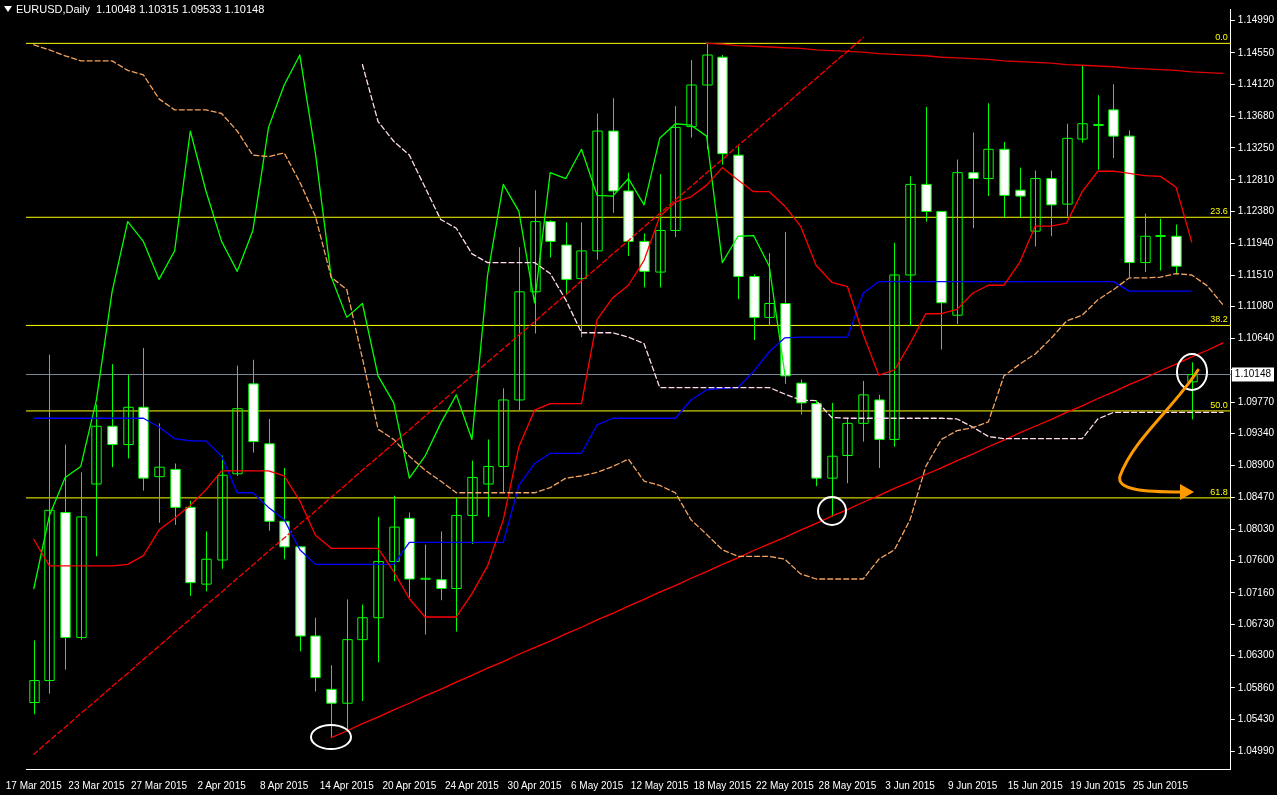 This screenshot has width=1277, height=795. I want to click on annotation: 23.6, so click(1219, 211).